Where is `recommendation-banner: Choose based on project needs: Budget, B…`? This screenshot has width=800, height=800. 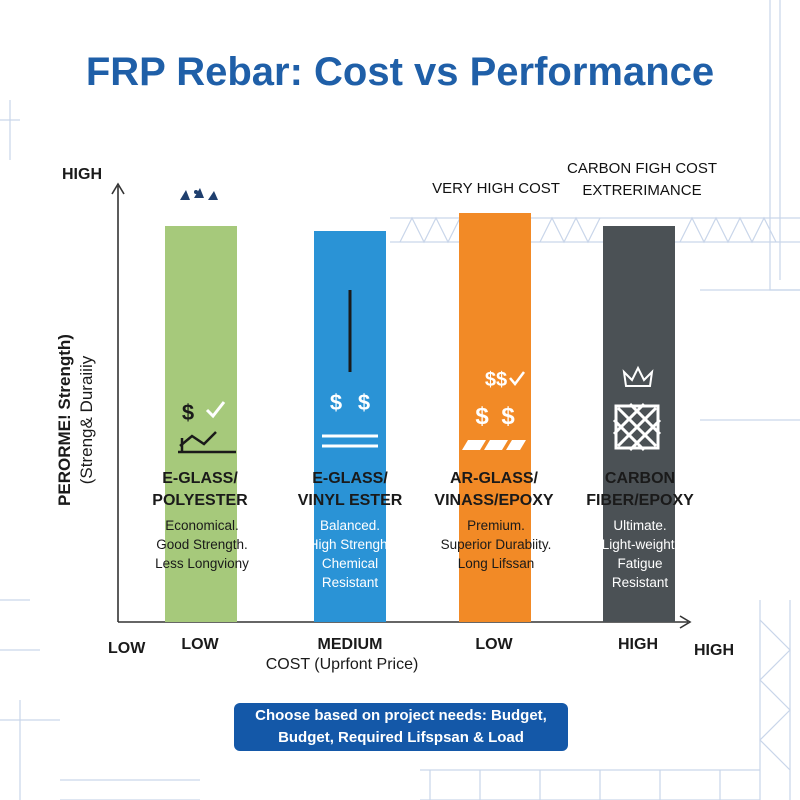 recommendation-banner: Choose based on project needs: Budget, B… is located at coordinates (401, 727).